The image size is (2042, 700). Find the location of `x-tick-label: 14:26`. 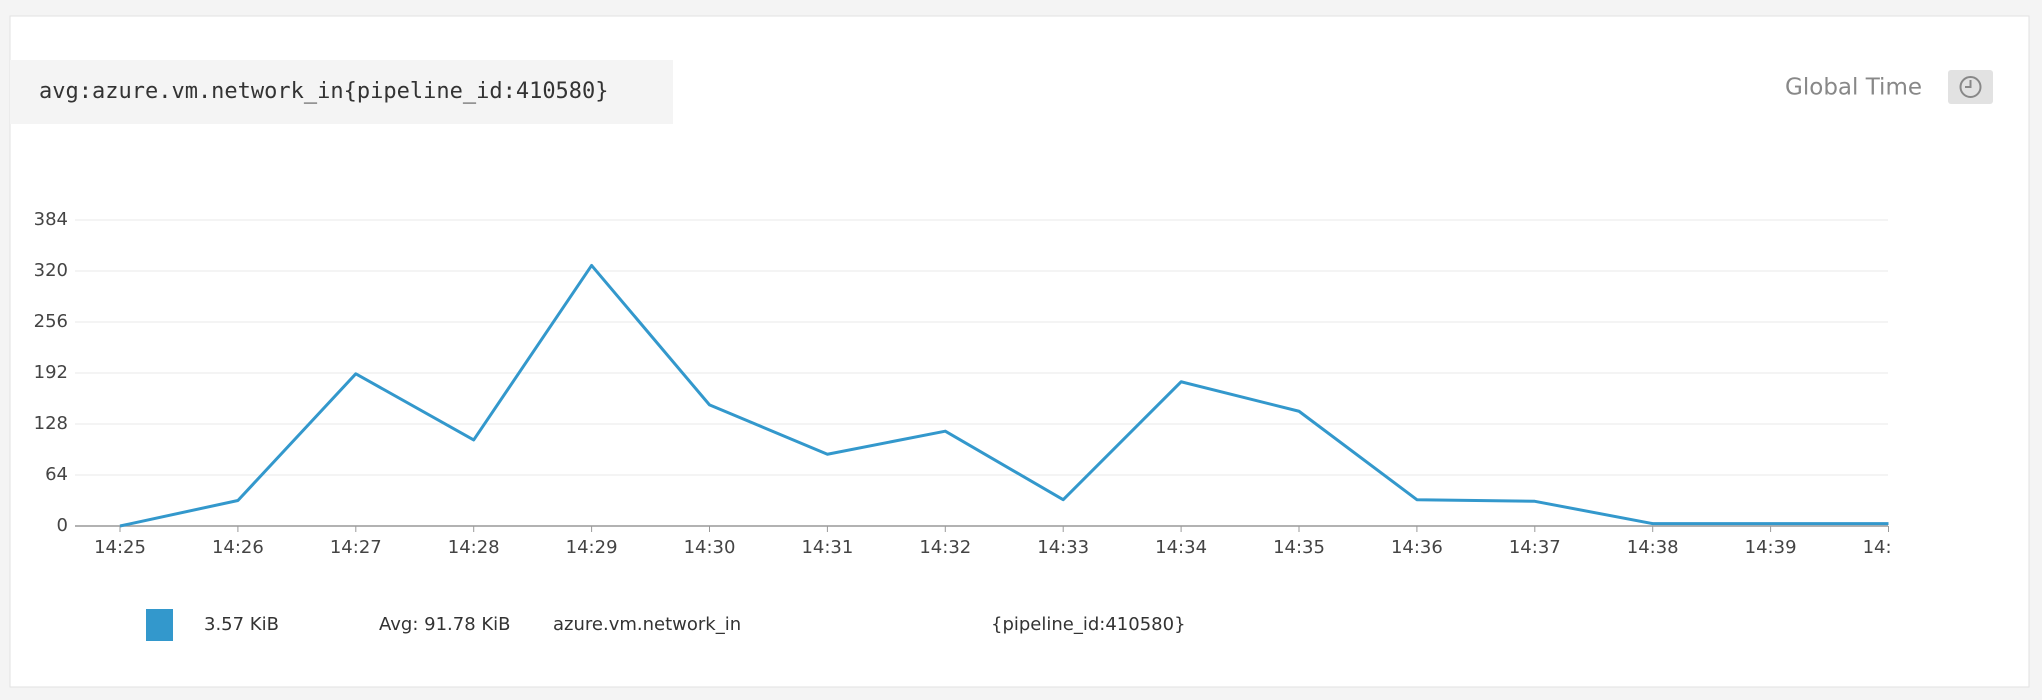

x-tick-label: 14:26 is located at coordinates (238, 547).